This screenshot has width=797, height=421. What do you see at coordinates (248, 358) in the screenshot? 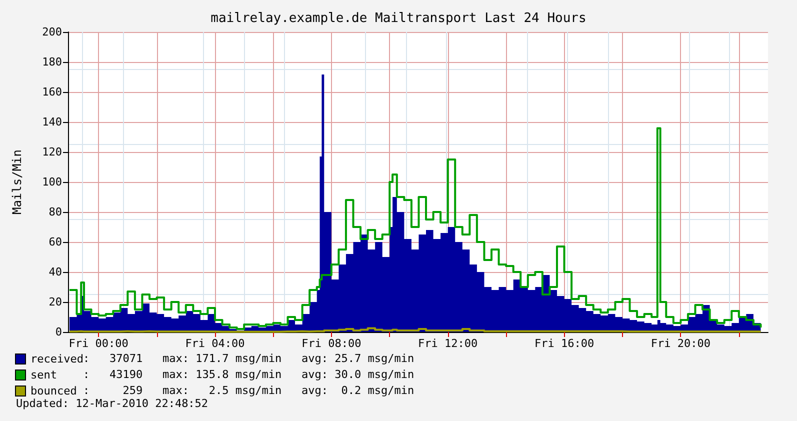
I see `text: : 37071 max: 171.7 msg/min avg: 25.7 msg/min` at bounding box center [248, 358].